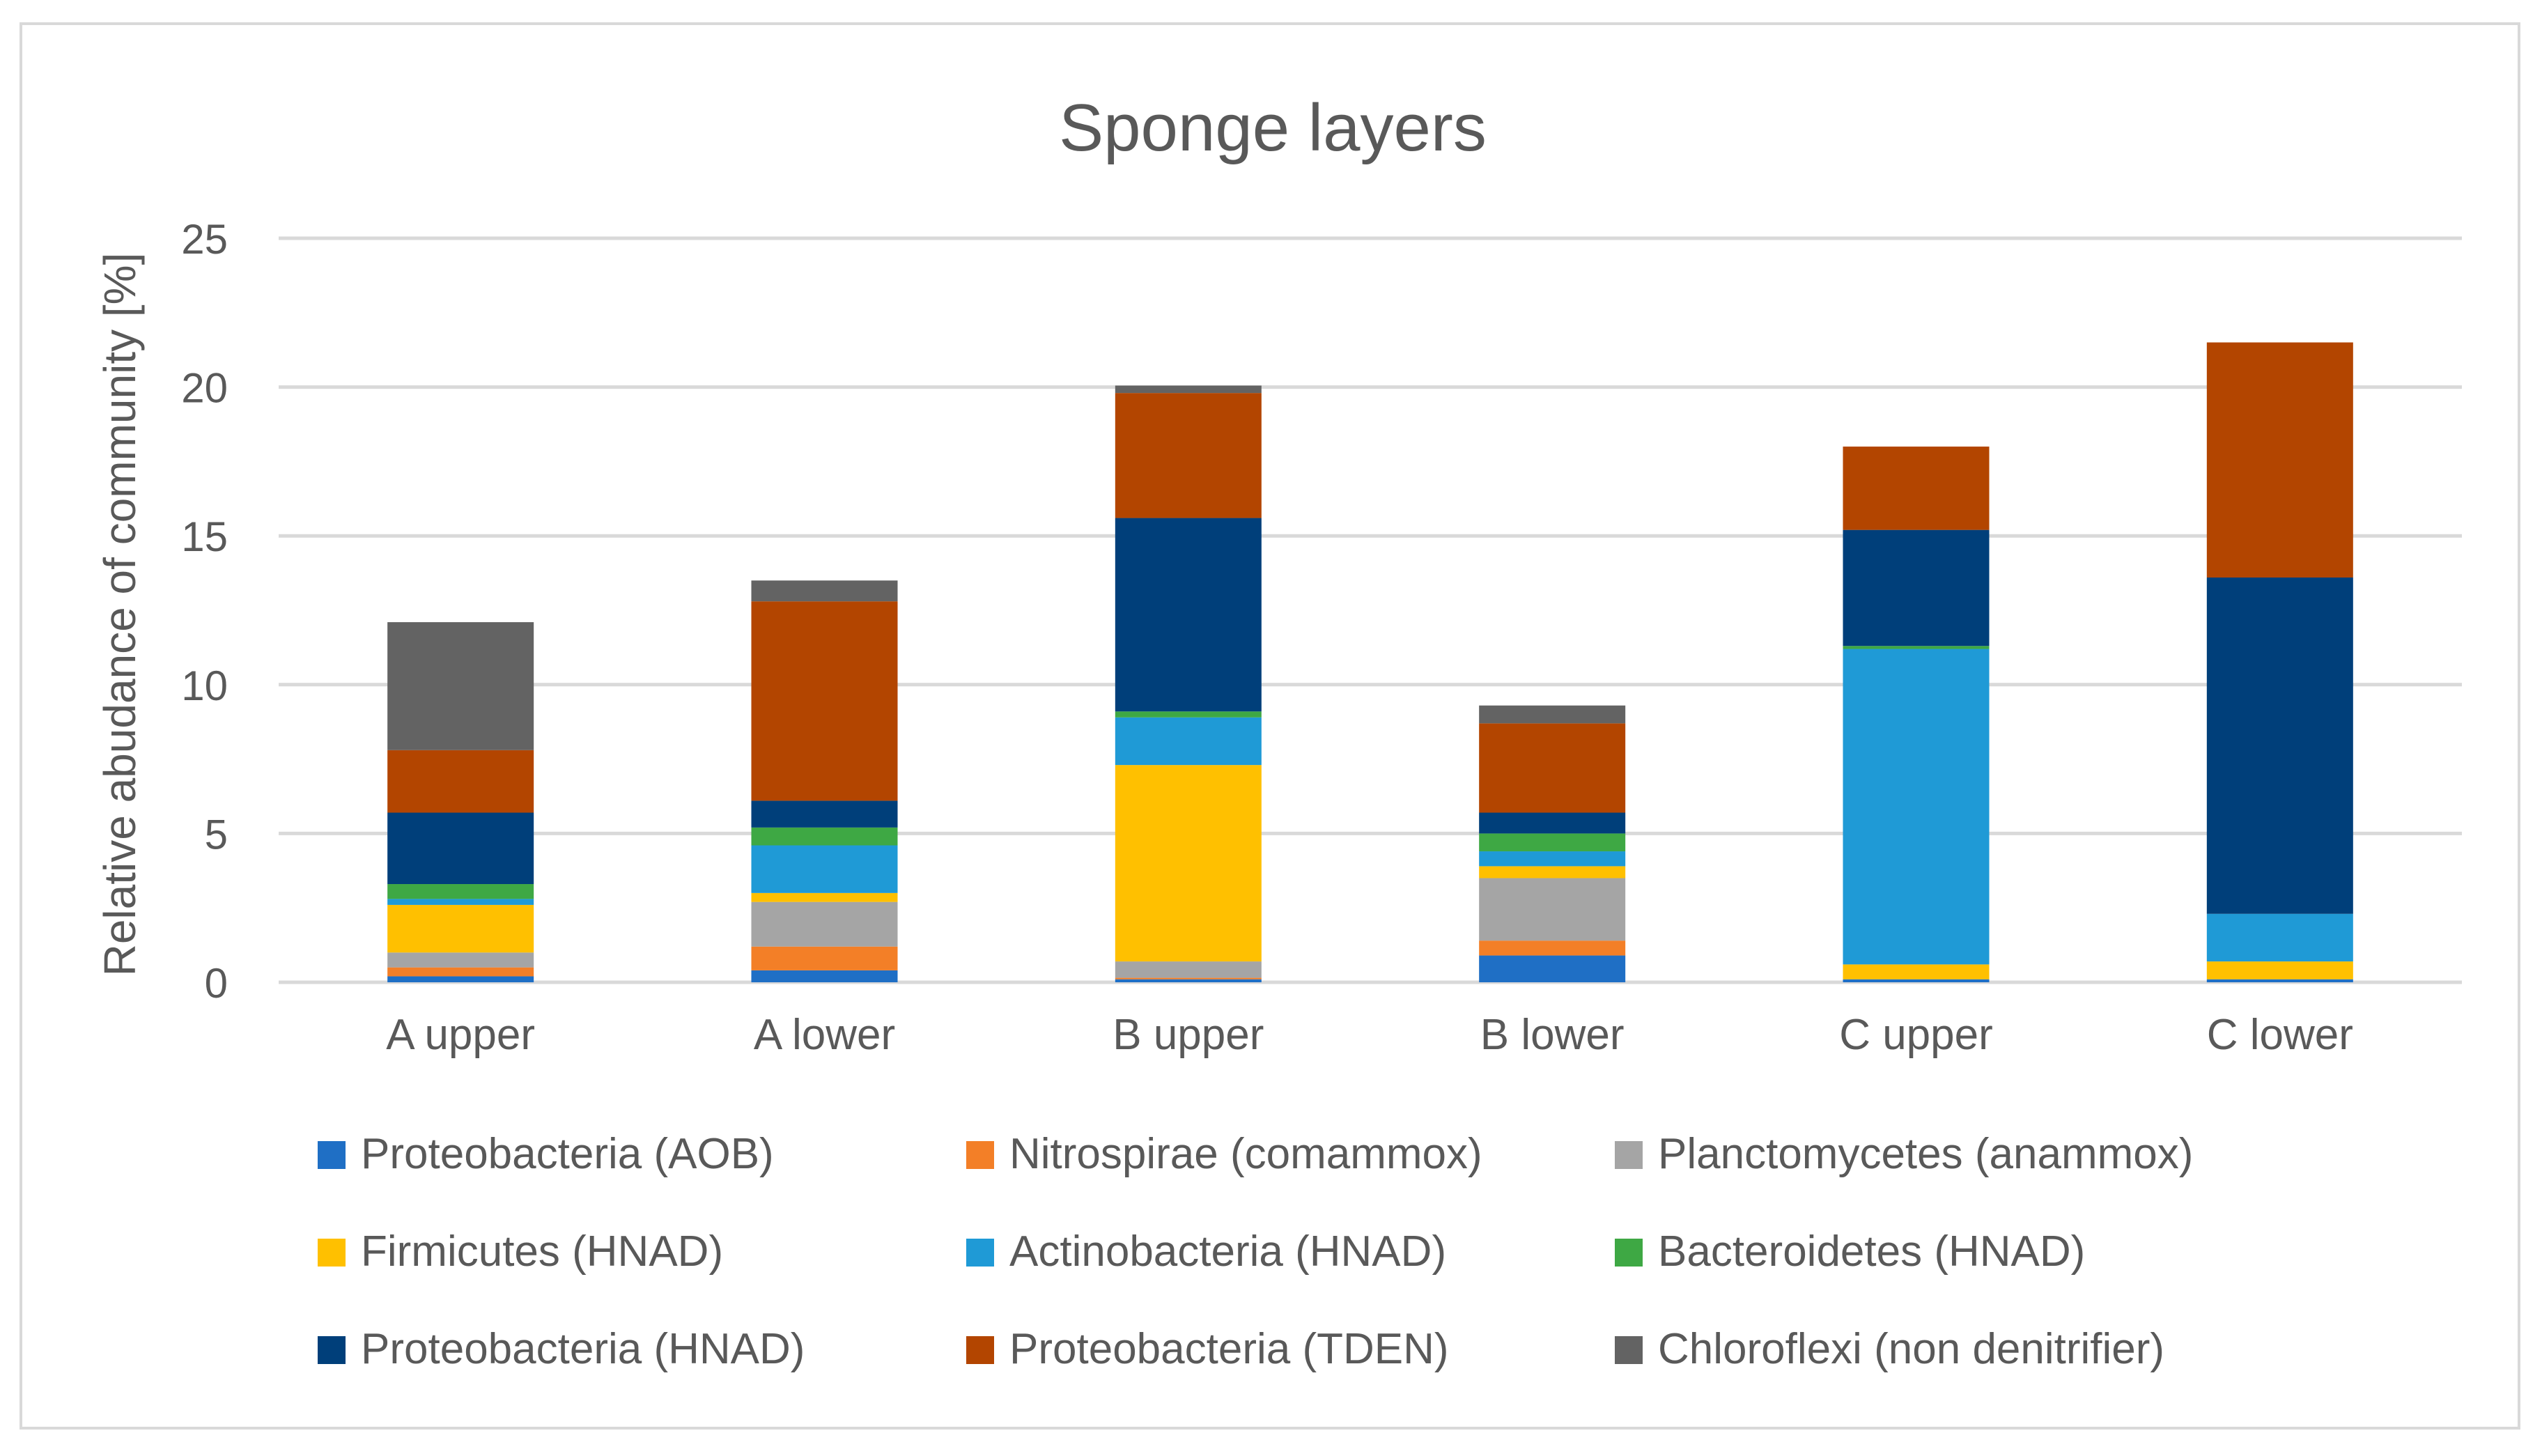  I want to click on chart-title: Sponge layers, so click(1273, 128).